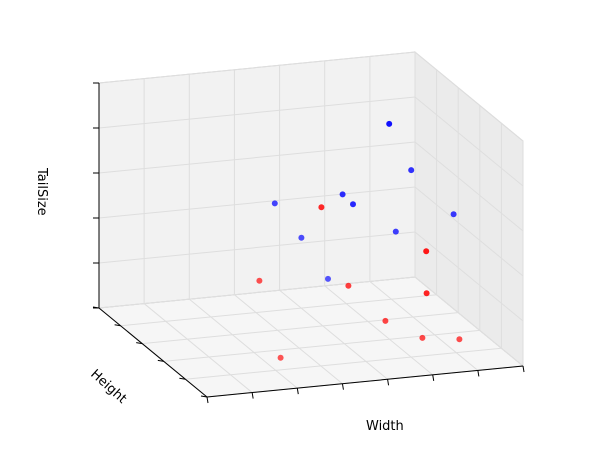 This screenshot has height=450, width=600. What do you see at coordinates (41, 191) in the screenshot?
I see `z-axis-label: TailSize` at bounding box center [41, 191].